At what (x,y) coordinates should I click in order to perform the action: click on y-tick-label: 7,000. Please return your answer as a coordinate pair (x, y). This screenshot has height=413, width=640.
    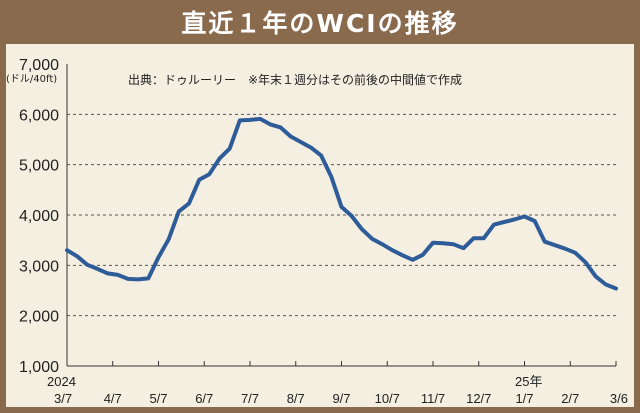
    Looking at the image, I should click on (39, 65).